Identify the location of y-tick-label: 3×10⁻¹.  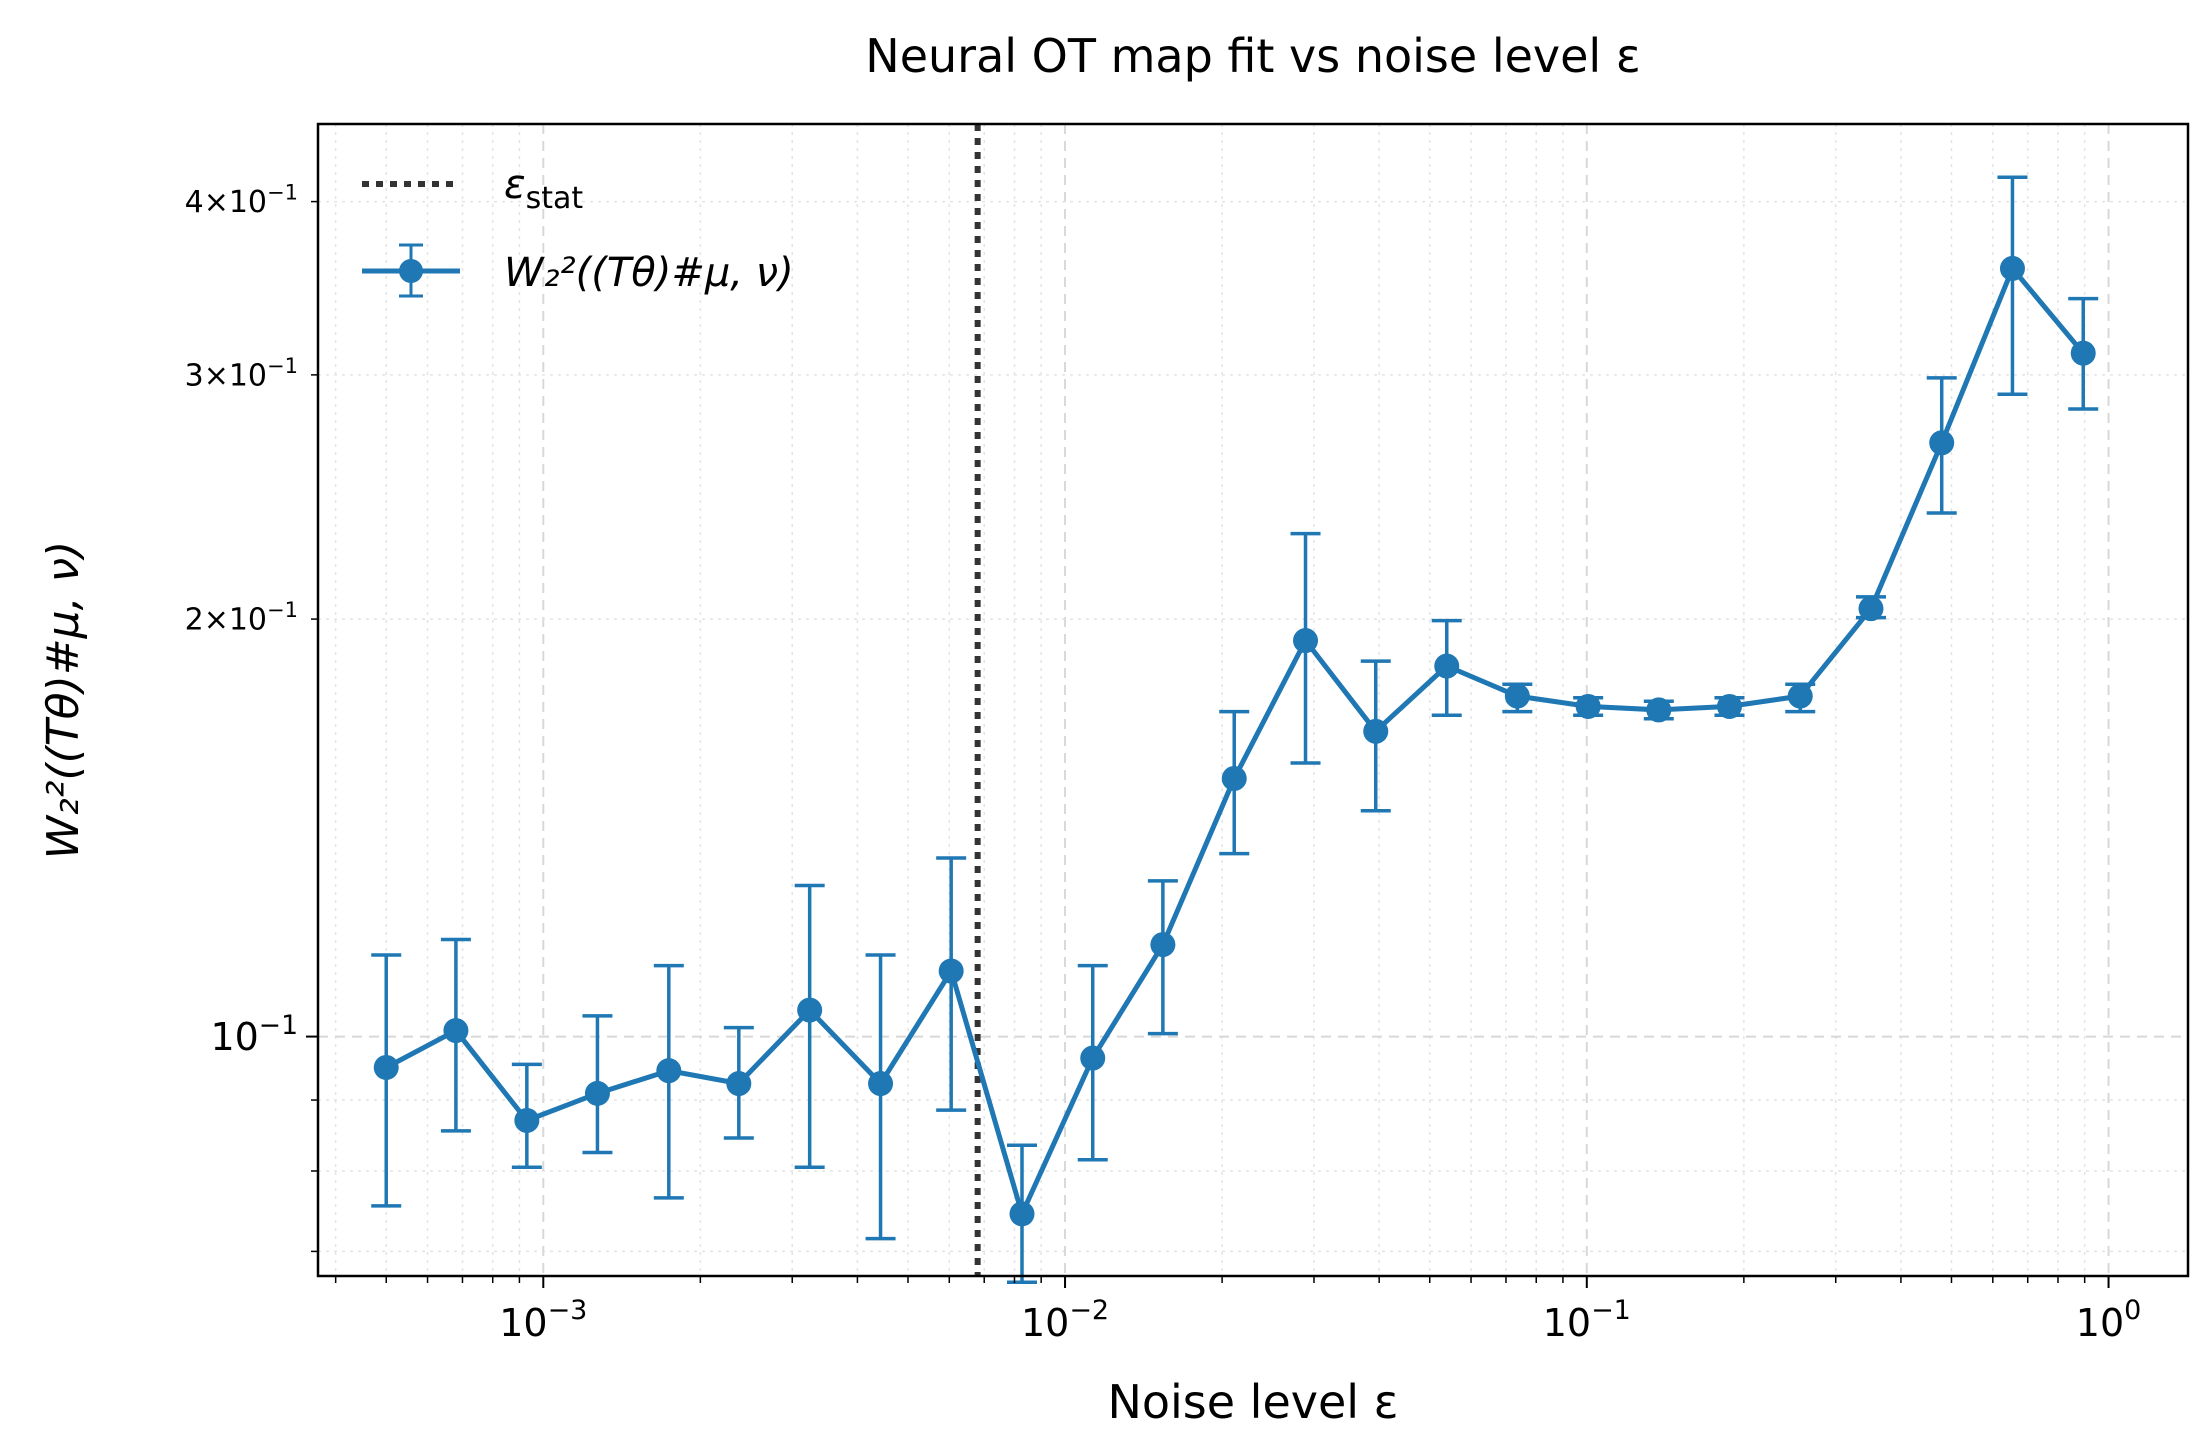
(241, 374).